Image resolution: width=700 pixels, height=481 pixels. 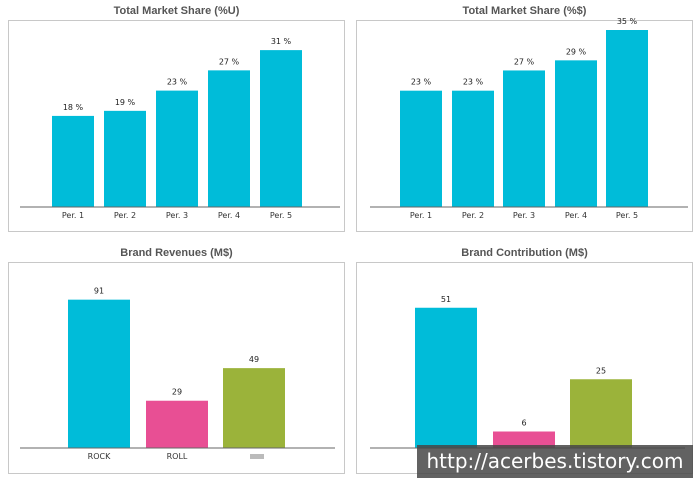 What do you see at coordinates (73, 215) in the screenshot?
I see `chart-1-tick-label-1: Per. 1` at bounding box center [73, 215].